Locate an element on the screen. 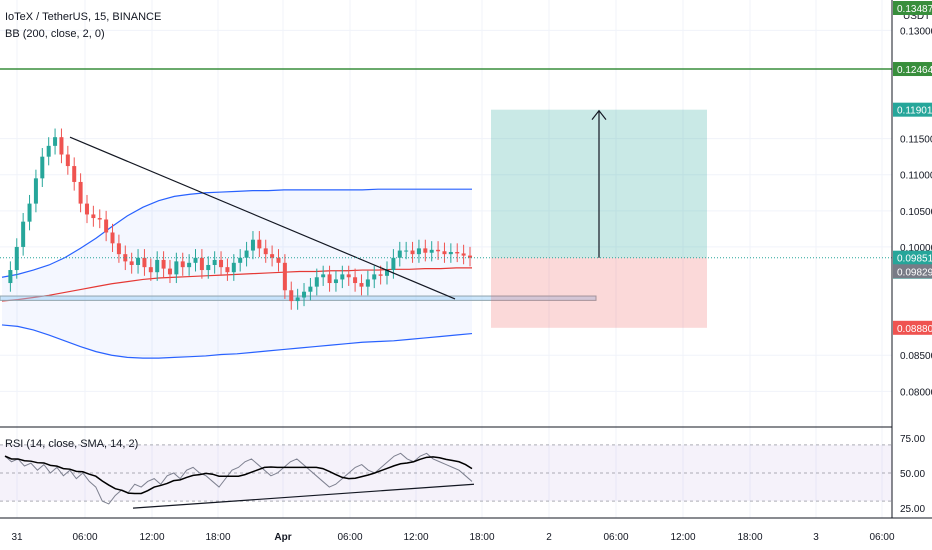 This screenshot has height=550, width=932. bb-legend: BB (200, close, 2, 0) is located at coordinates (55, 34).